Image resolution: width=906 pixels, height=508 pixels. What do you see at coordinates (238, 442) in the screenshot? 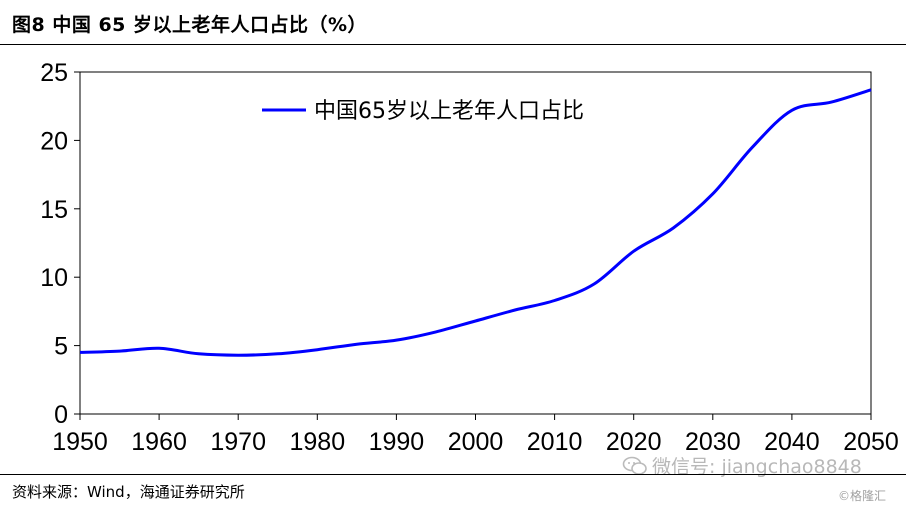
I see `x-tick-label: 1970` at bounding box center [238, 442].